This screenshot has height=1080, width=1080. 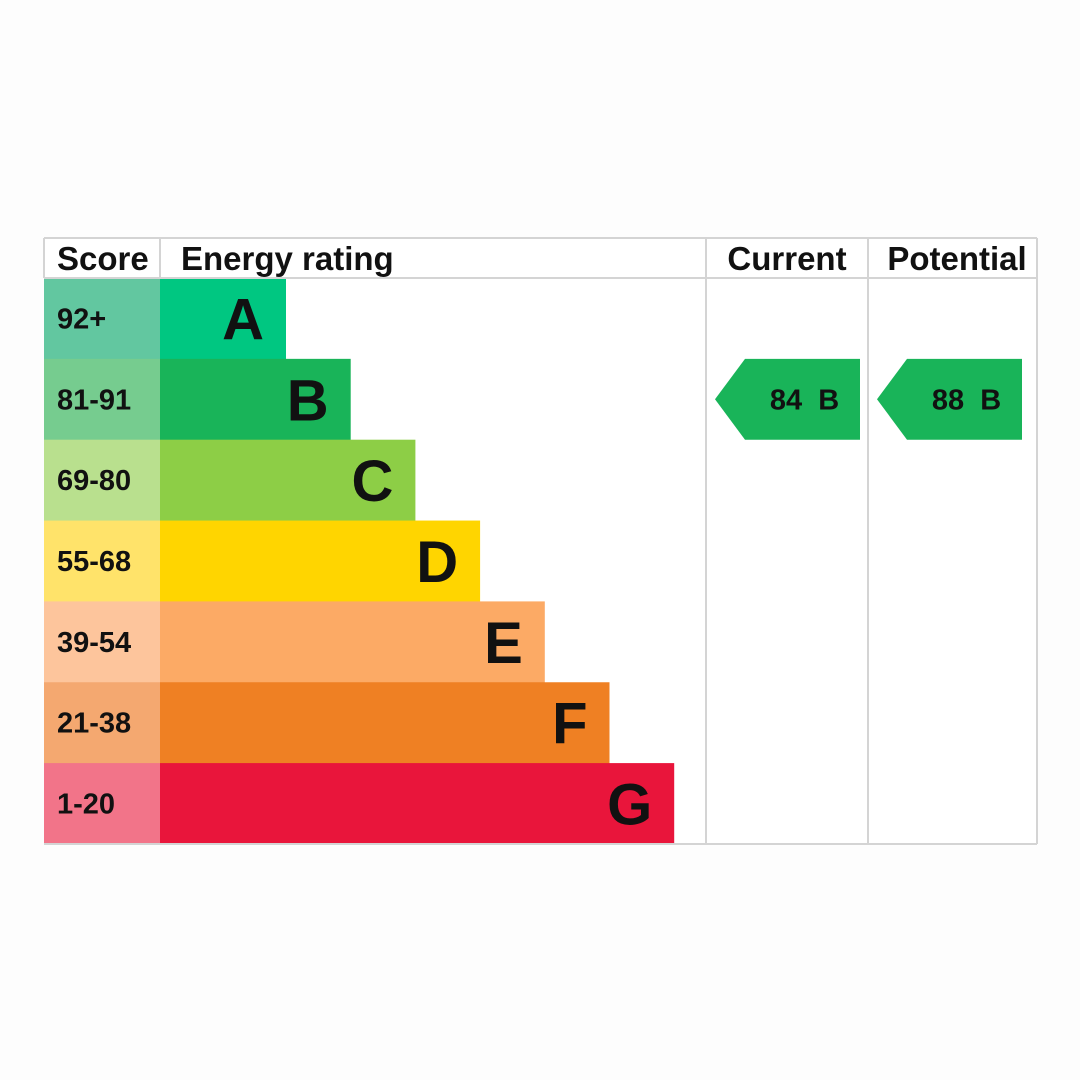 What do you see at coordinates (94, 481) in the screenshot?
I see `score-range-c: 69-80` at bounding box center [94, 481].